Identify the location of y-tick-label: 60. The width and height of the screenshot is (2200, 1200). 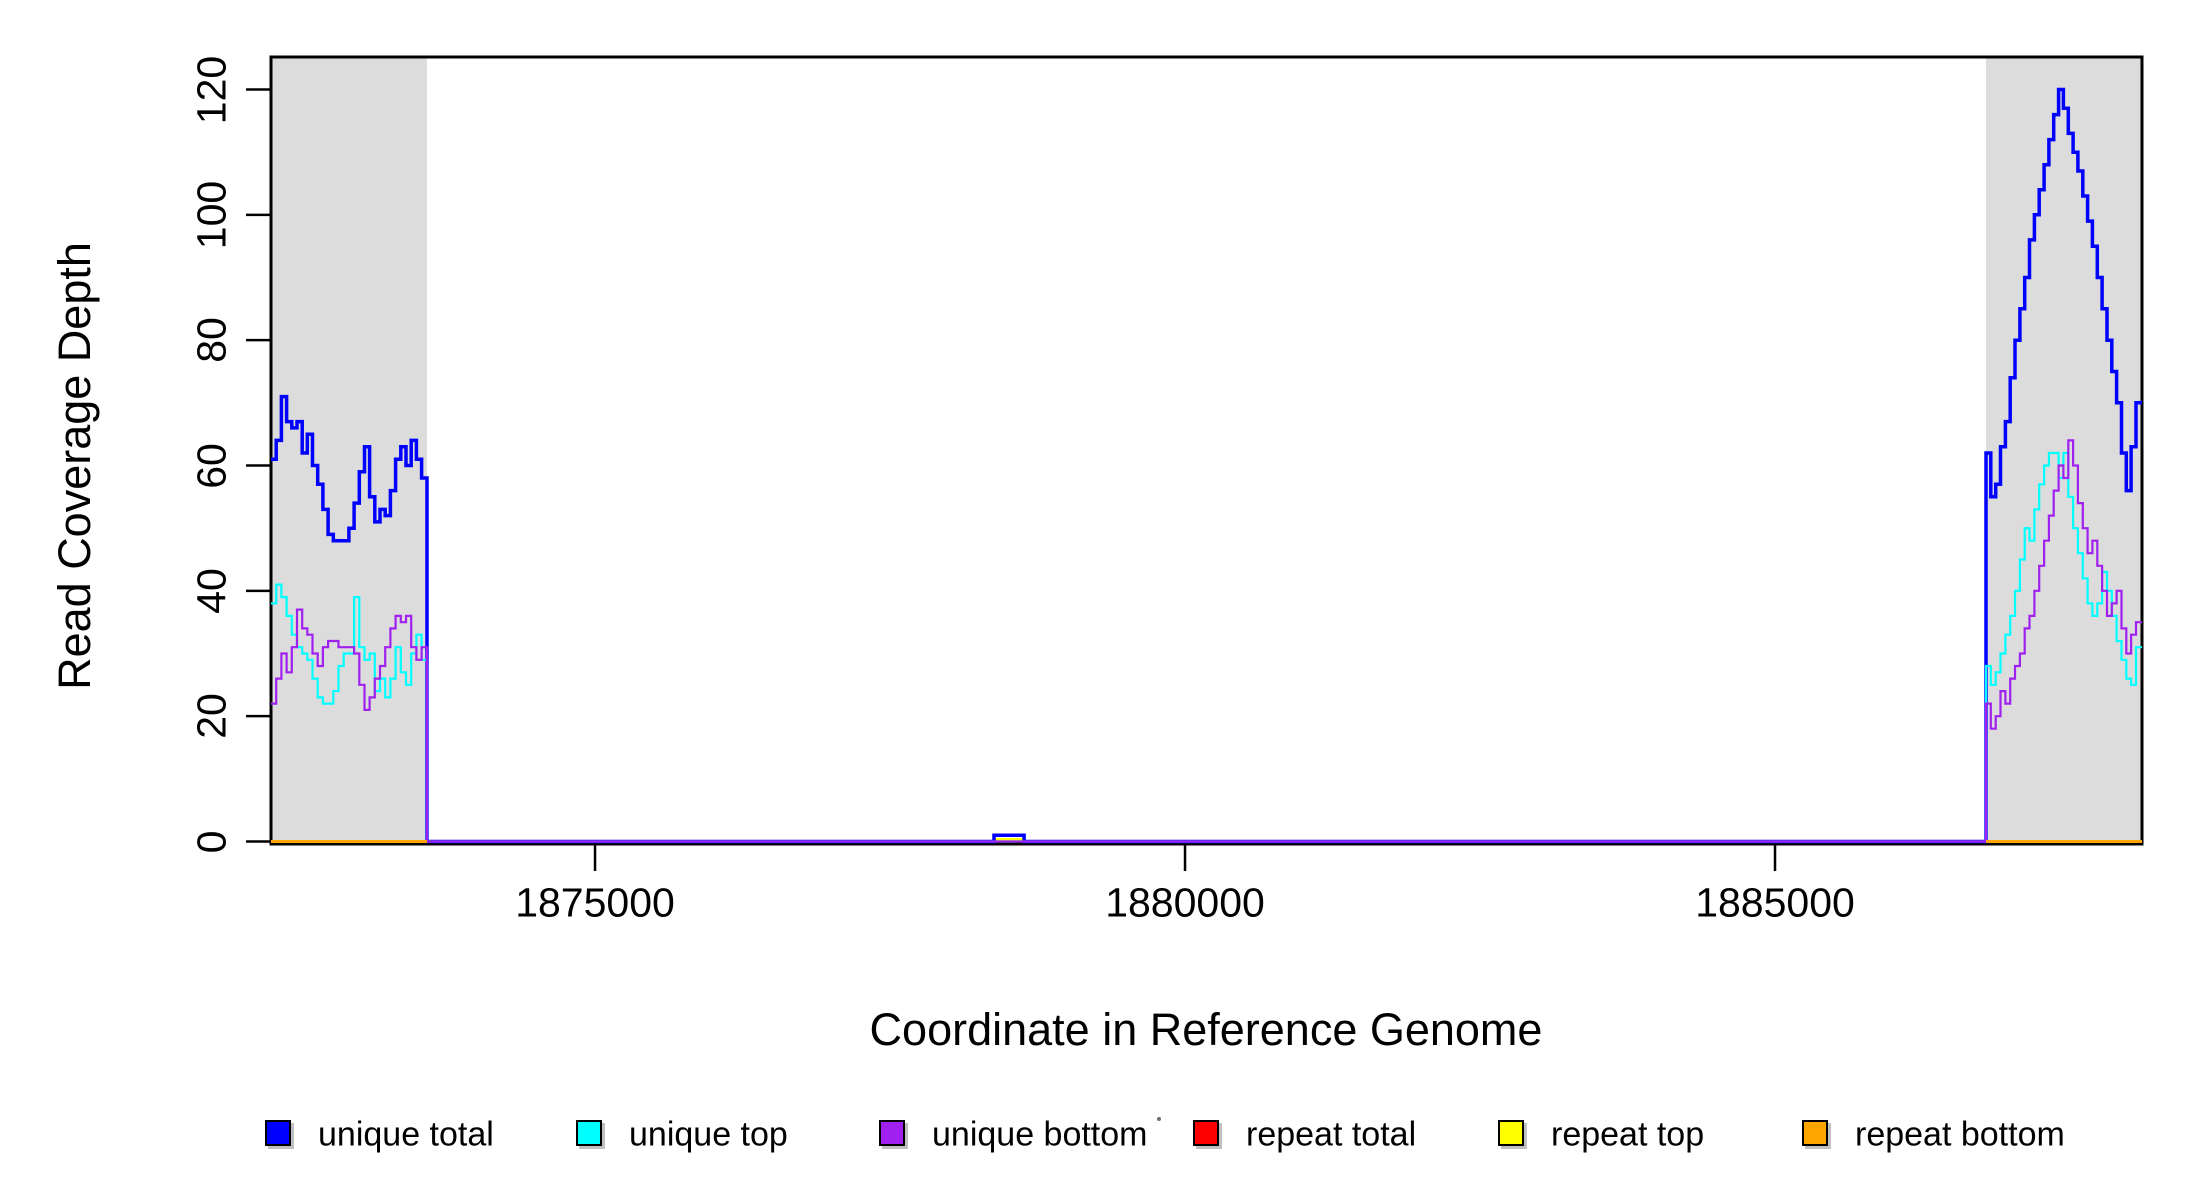
(211, 465).